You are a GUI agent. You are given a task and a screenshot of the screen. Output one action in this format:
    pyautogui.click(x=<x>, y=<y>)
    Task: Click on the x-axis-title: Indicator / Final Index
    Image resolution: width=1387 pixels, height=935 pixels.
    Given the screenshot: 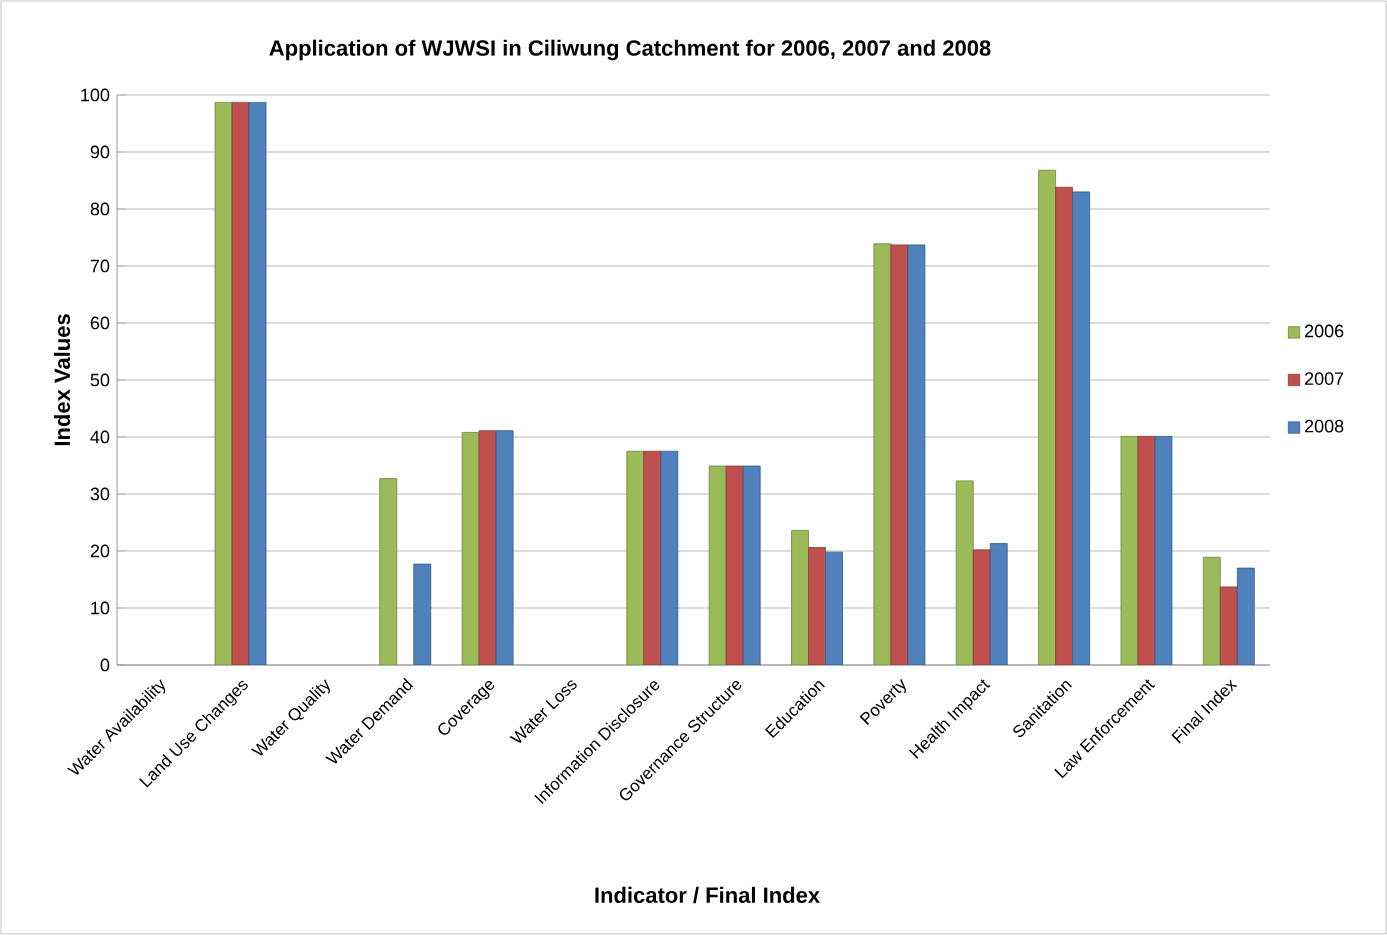 What is the action you would take?
    pyautogui.click(x=707, y=895)
    